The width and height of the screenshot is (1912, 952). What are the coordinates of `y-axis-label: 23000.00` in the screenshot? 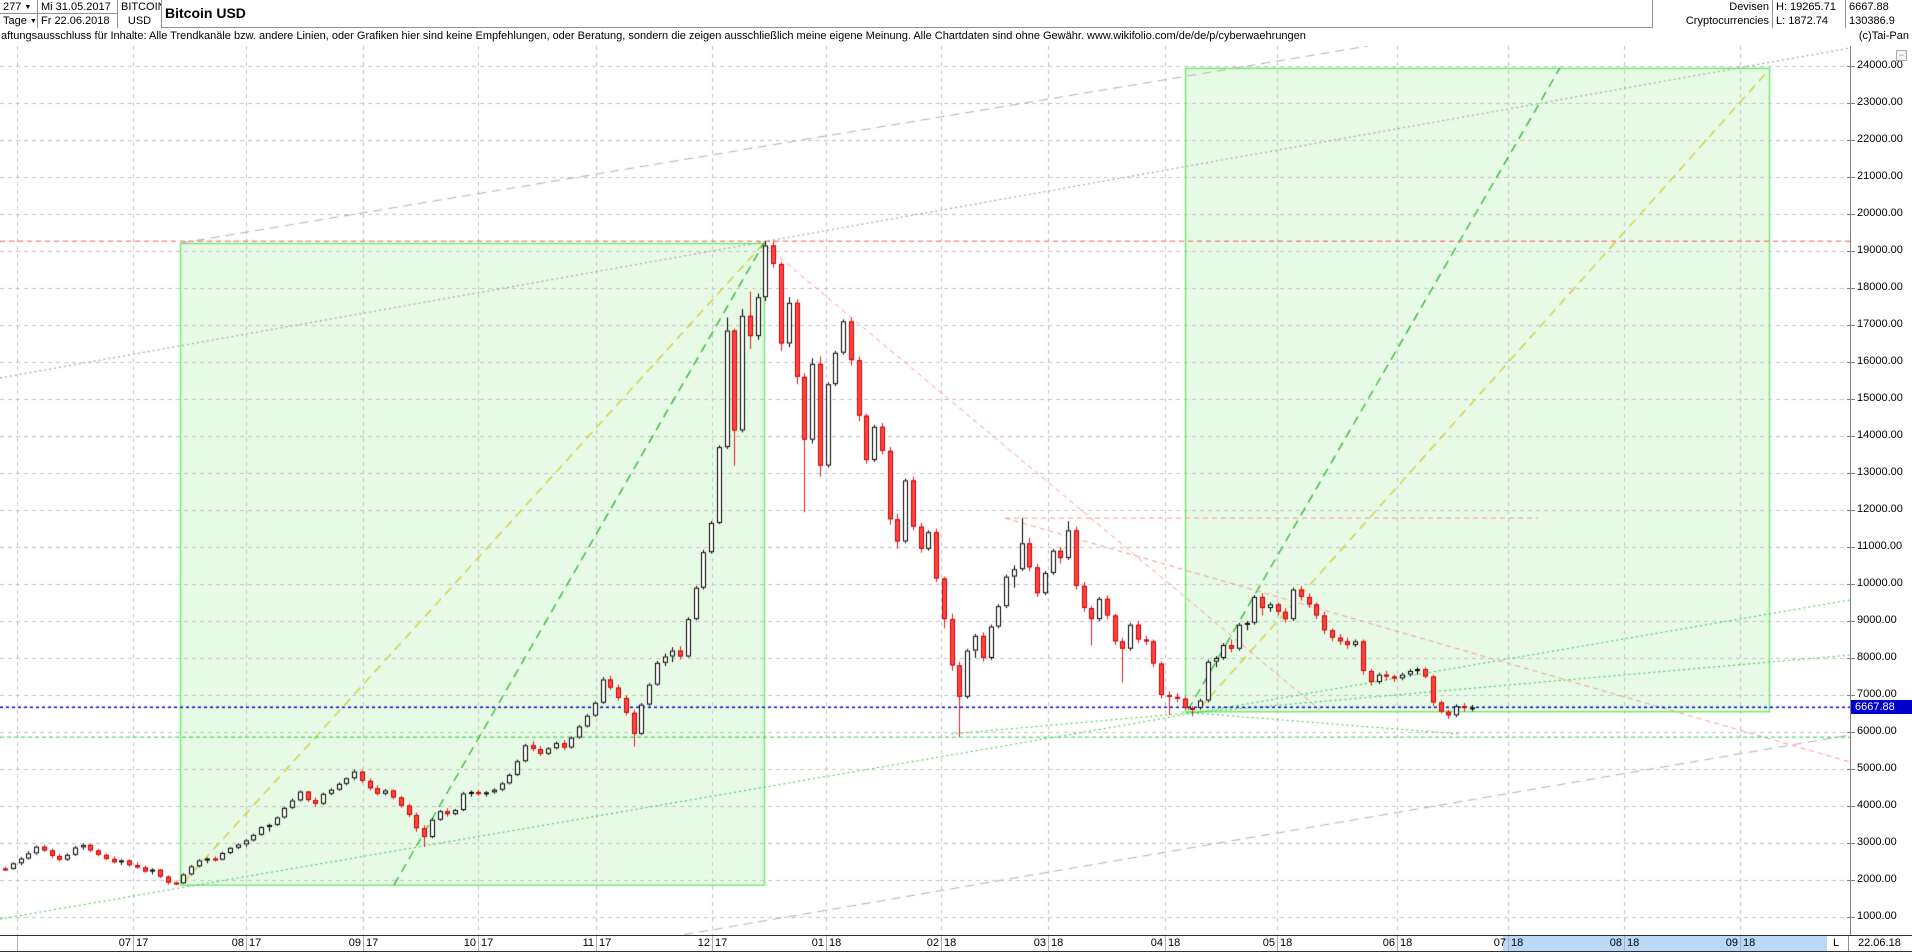 It's located at (1880, 102).